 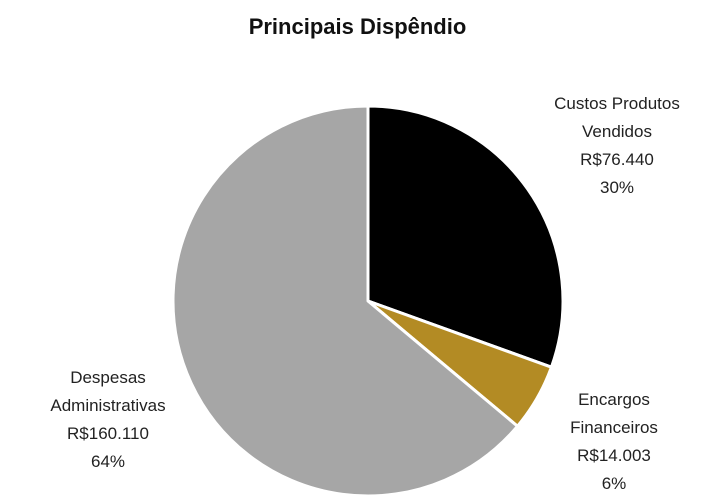 What do you see at coordinates (108, 433) in the screenshot?
I see `label-value: R$160.110` at bounding box center [108, 433].